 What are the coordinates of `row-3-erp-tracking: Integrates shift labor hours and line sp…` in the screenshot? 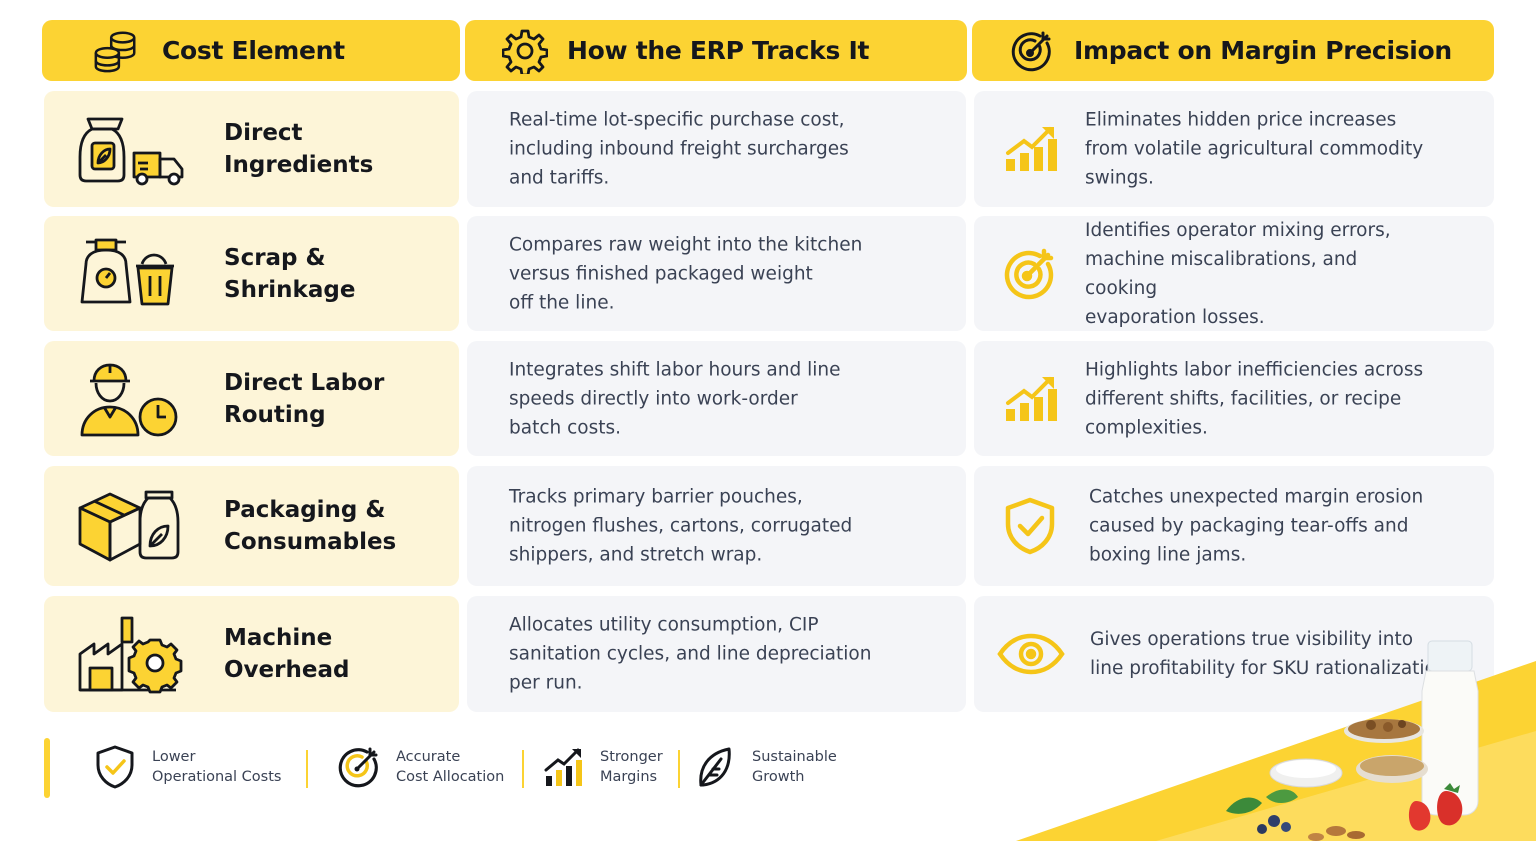 It's located at (716, 398).